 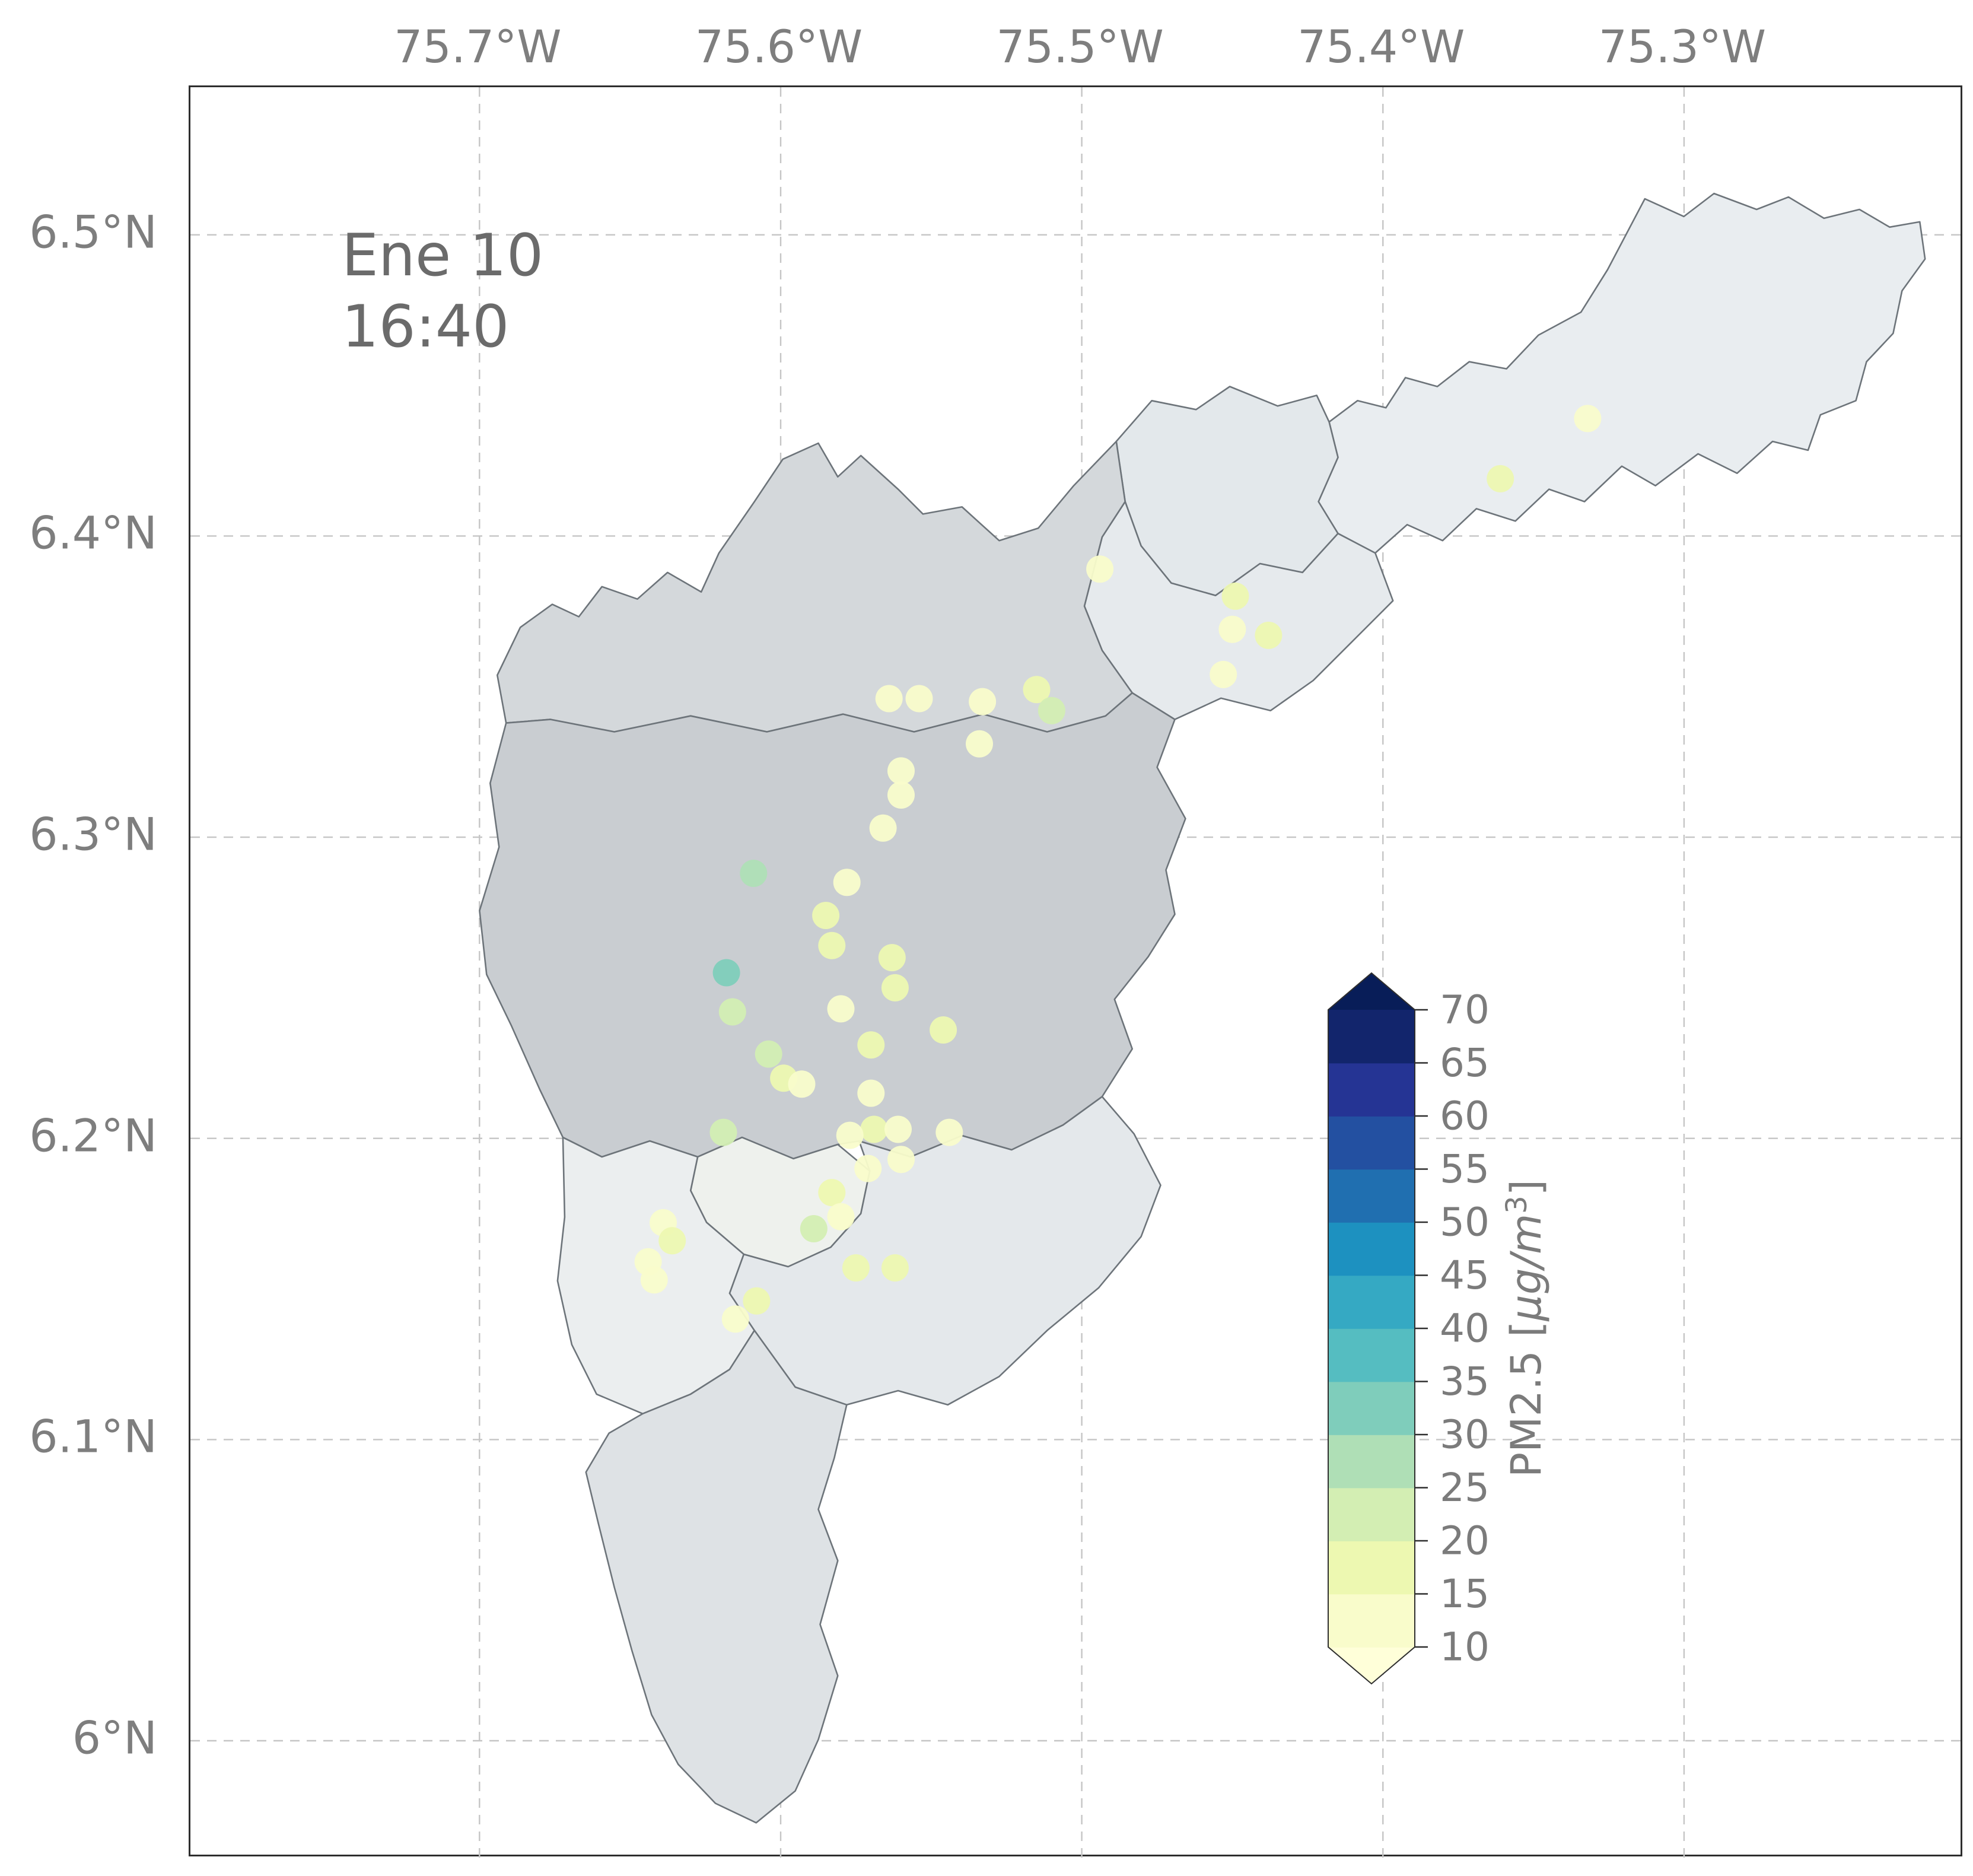 What do you see at coordinates (1465, 1488) in the screenshot?
I see `colorbar-tick-label: 25` at bounding box center [1465, 1488].